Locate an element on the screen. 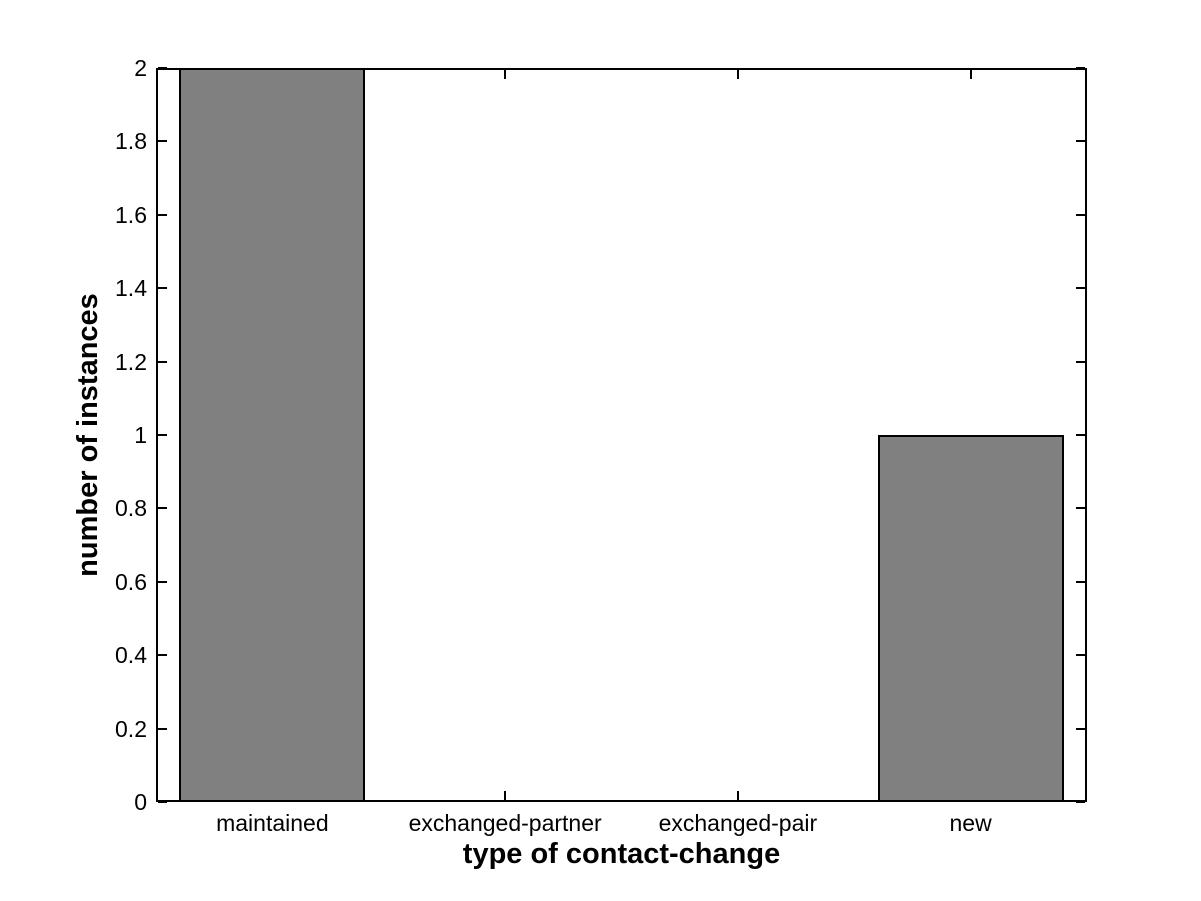 The width and height of the screenshot is (1201, 901). bar-new is located at coordinates (970, 618).